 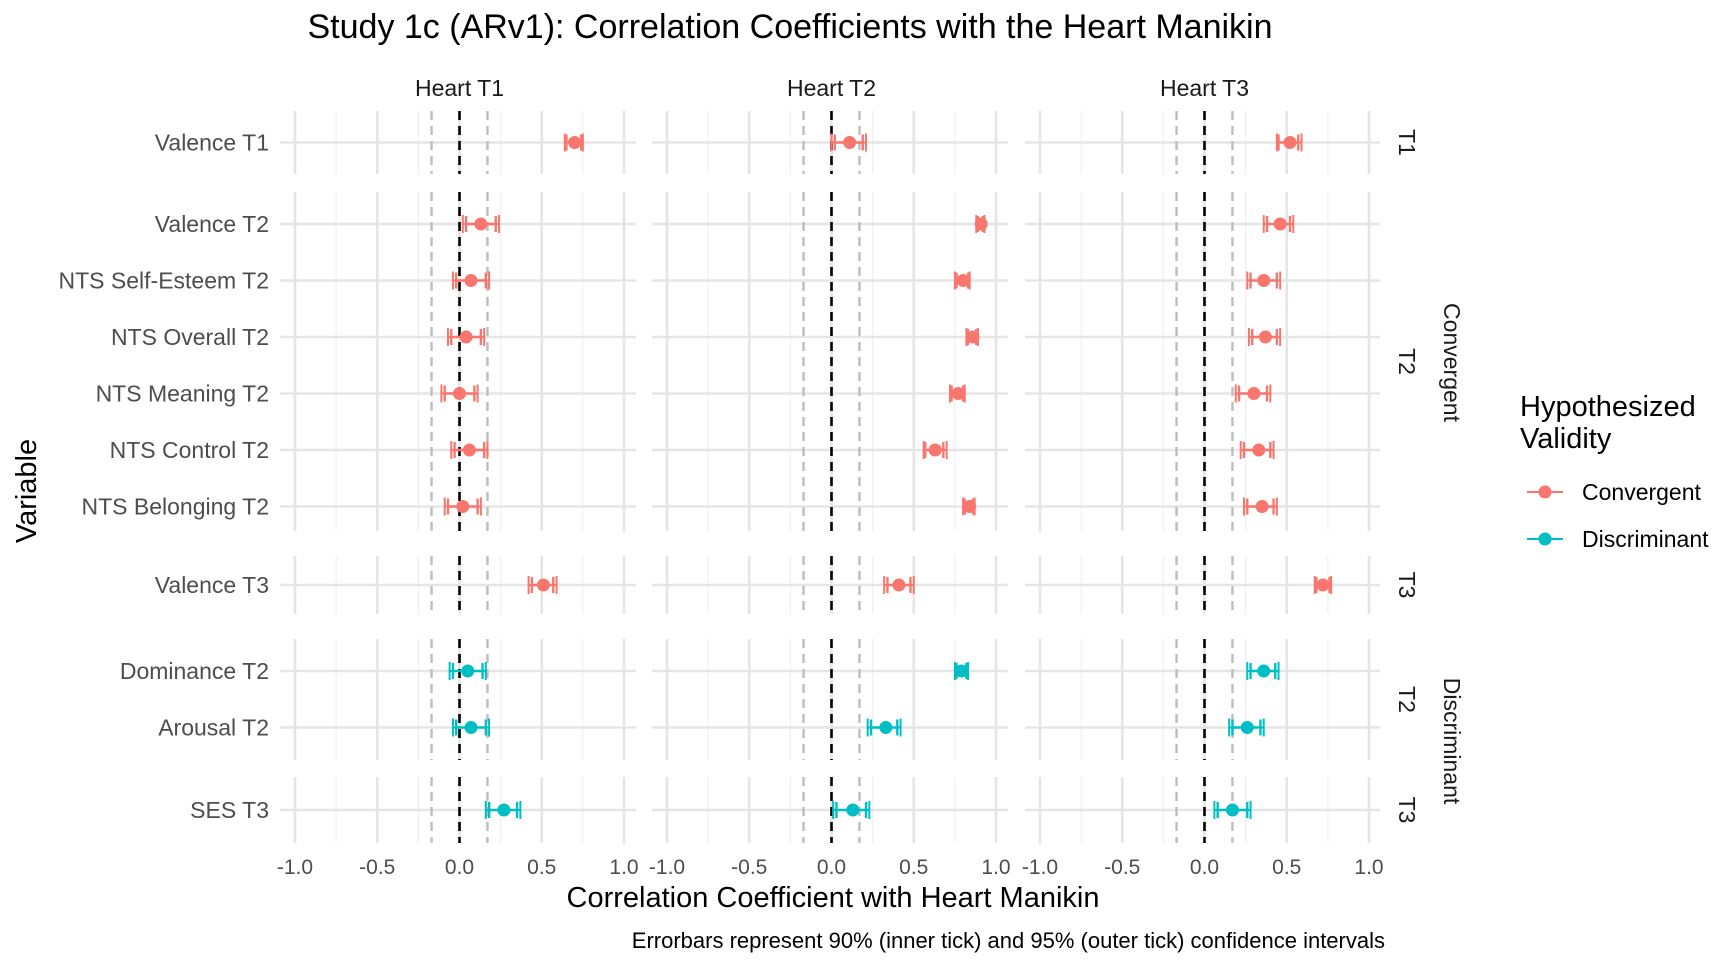 What do you see at coordinates (182, 394) in the screenshot?
I see `y-tick-label: NTS Meaning T2` at bounding box center [182, 394].